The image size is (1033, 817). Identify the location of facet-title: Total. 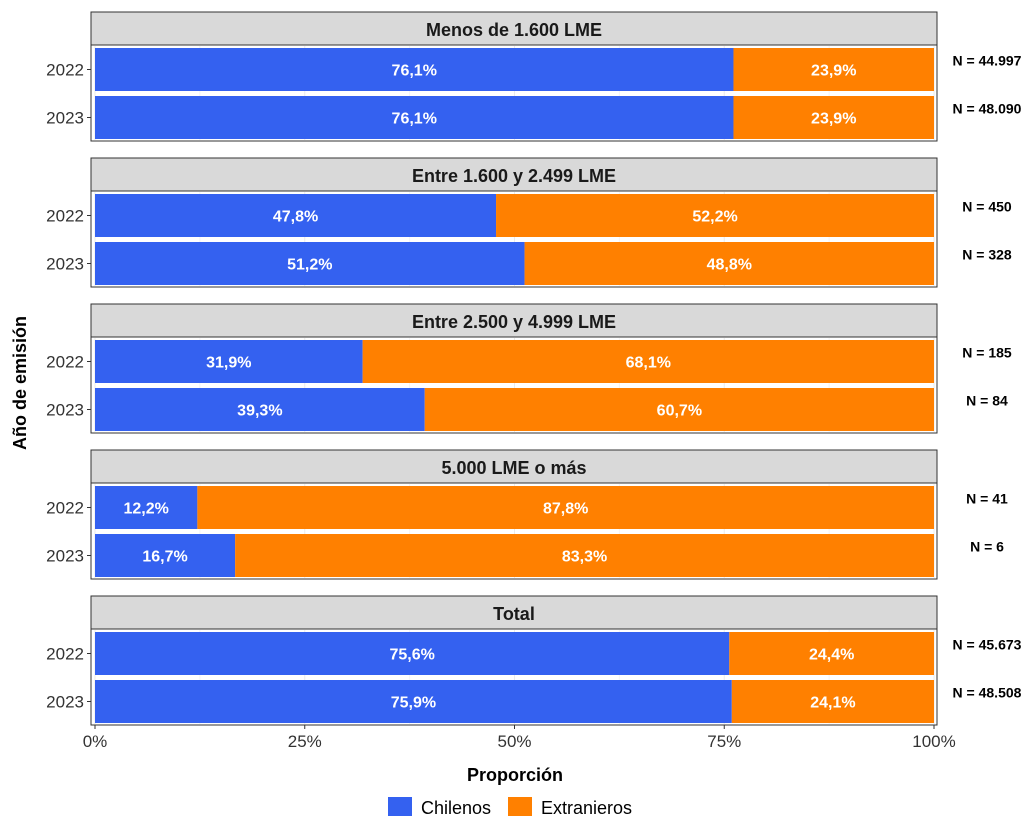
(514, 614).